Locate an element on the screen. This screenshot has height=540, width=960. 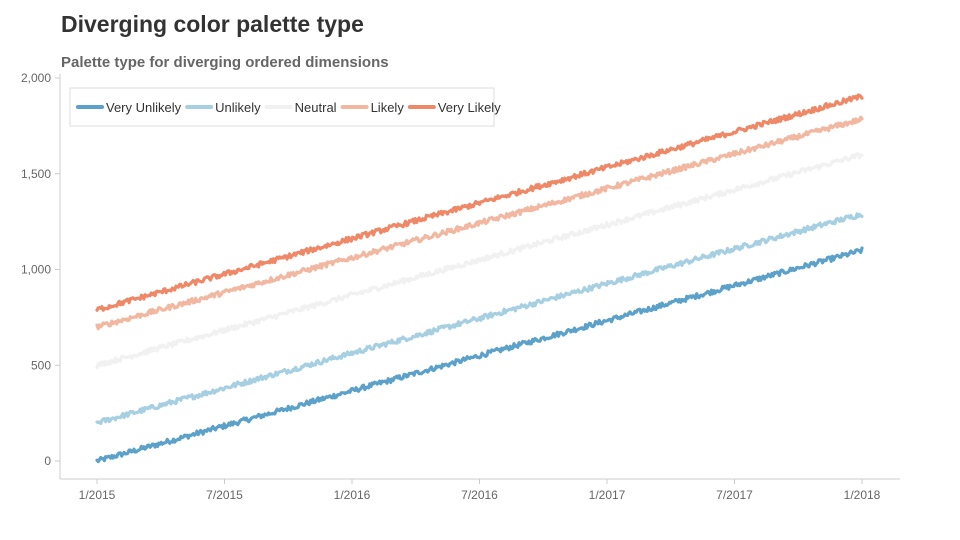
x-tick-label: 1/2015 is located at coordinates (97, 495).